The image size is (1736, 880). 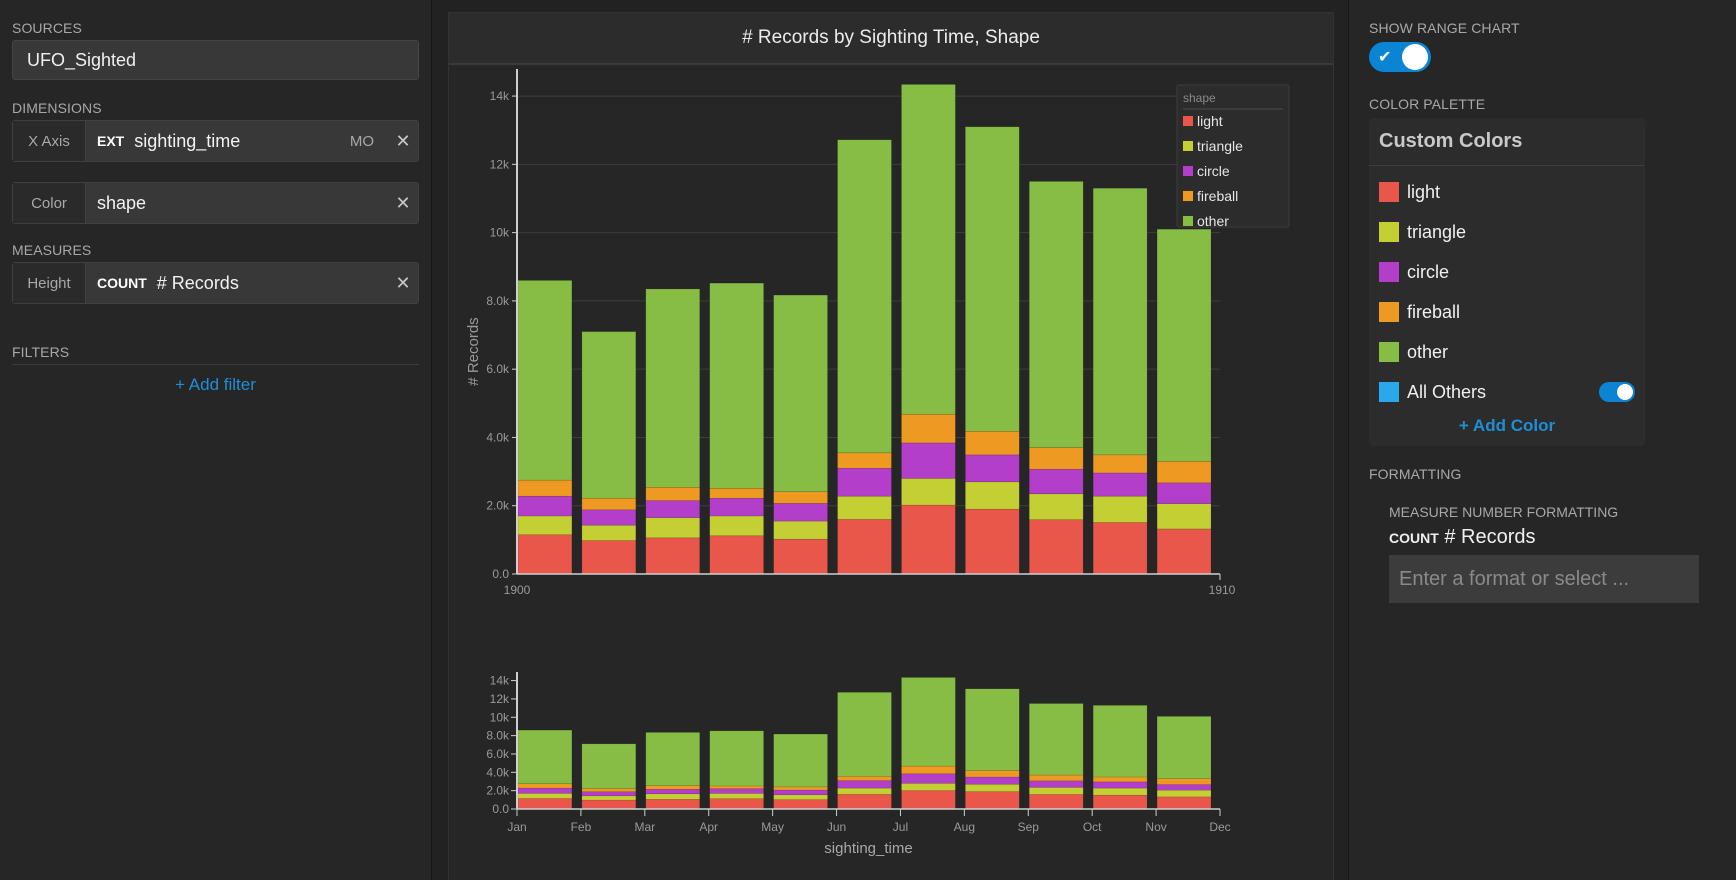 What do you see at coordinates (1220, 146) in the screenshot?
I see `legend-label-triangle: triangle` at bounding box center [1220, 146].